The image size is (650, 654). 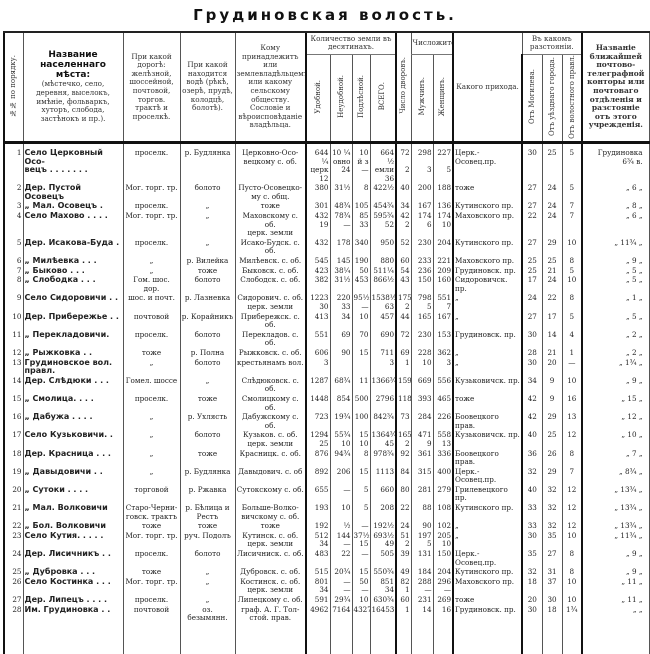 What do you see at coordinates (443, 526) in the screenshot?
I see `cell-female: 102` at bounding box center [443, 526].